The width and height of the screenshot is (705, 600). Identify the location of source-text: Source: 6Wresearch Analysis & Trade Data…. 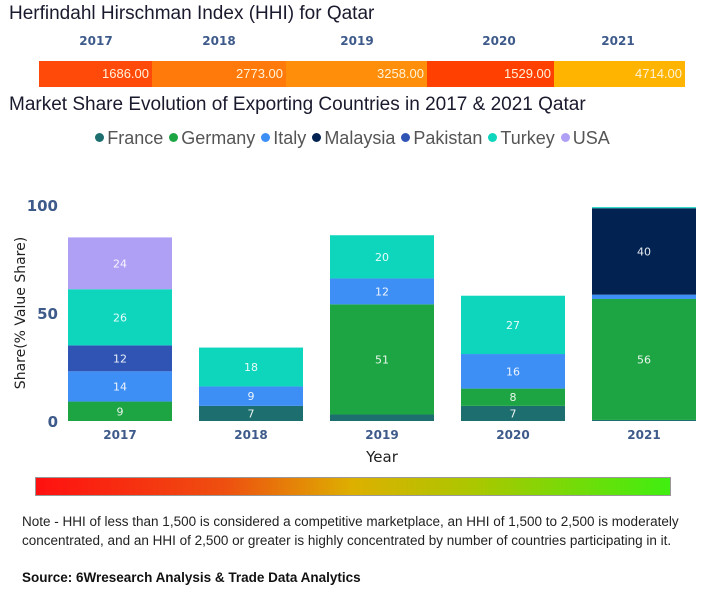
(191, 577).